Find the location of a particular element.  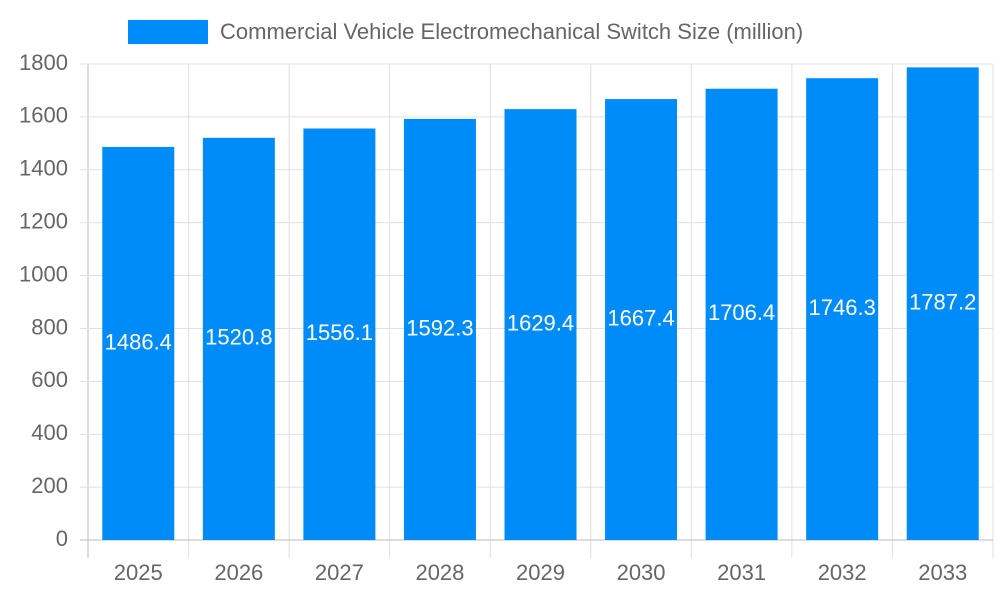

data-label: 1706.4 is located at coordinates (741, 312).